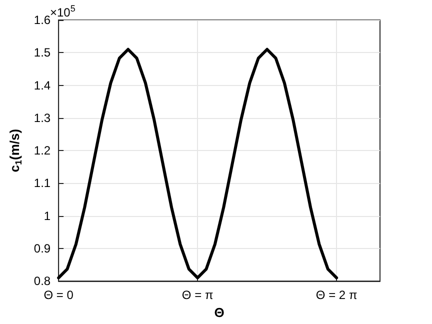 This screenshot has width=432, height=324. I want to click on y-tick-label: 1, so click(47, 215).